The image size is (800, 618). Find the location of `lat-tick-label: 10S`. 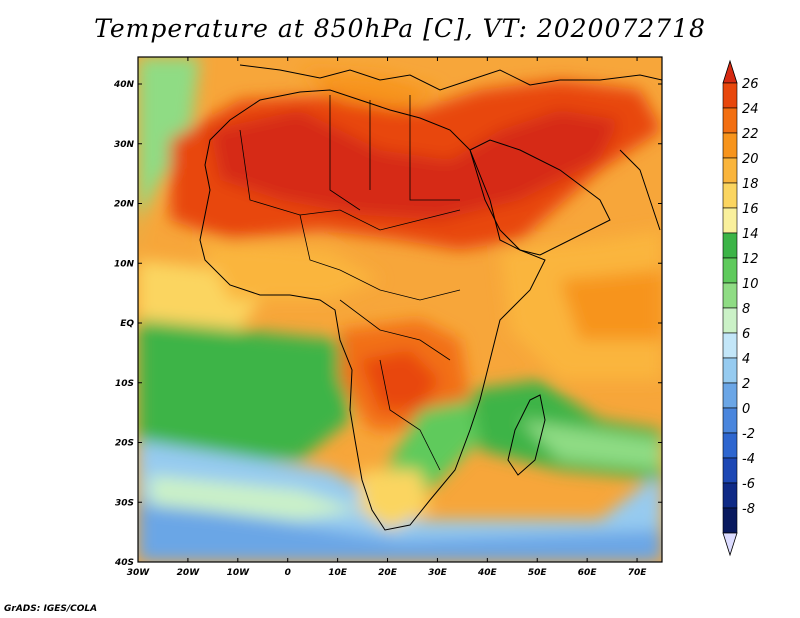

lat-tick-label: 10S is located at coordinates (124, 384).